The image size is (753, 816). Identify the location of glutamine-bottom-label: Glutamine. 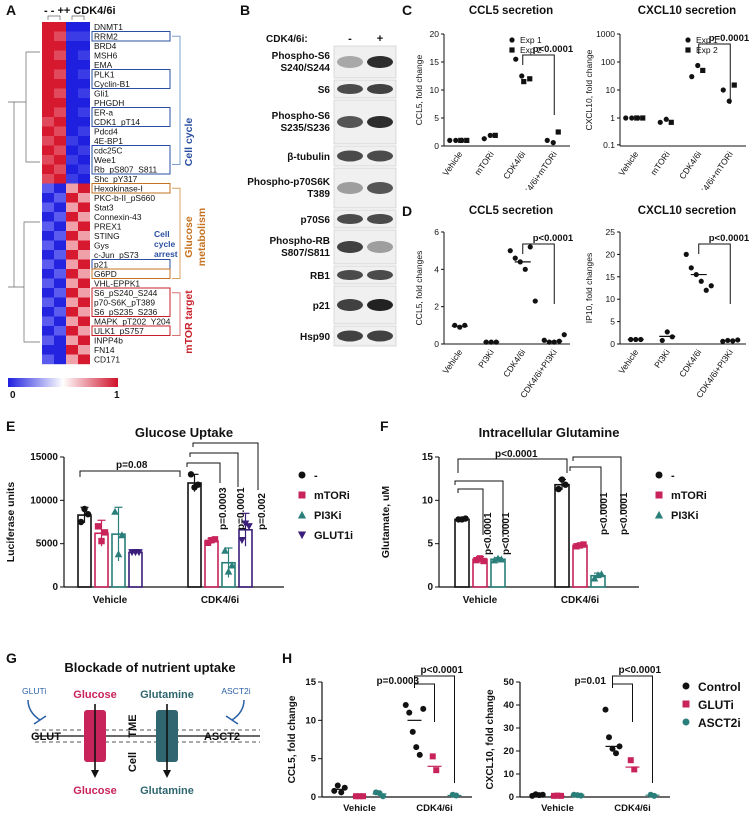
(167, 791).